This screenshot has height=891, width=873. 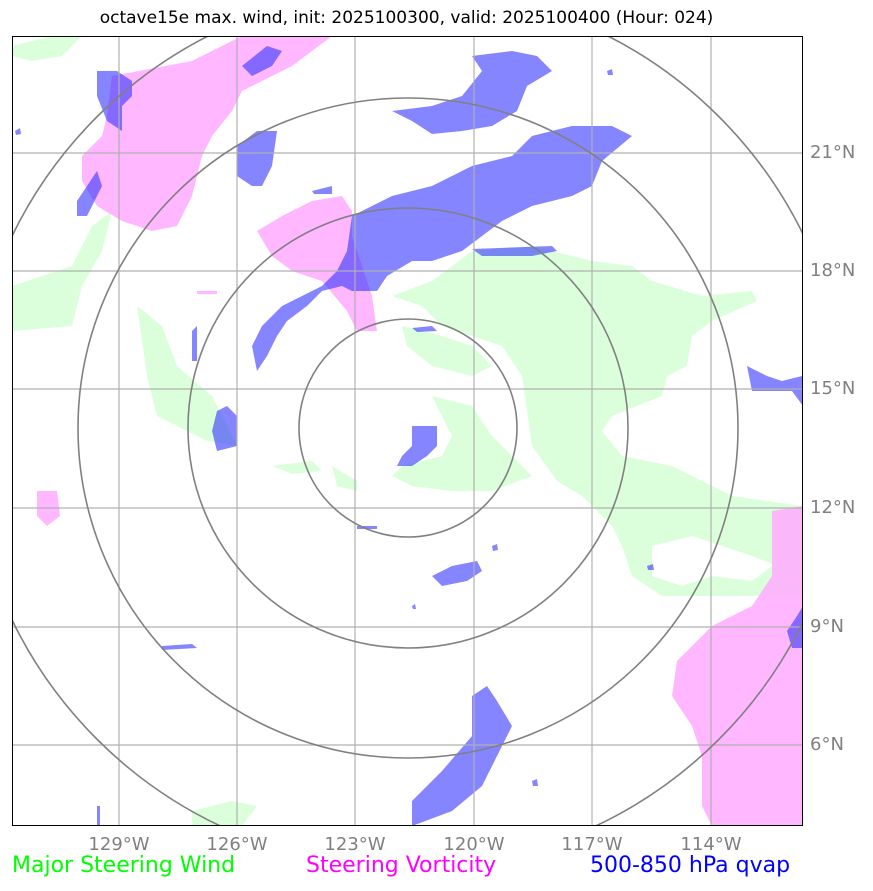 I want to click on lat-label: 21°N, so click(x=833, y=152).